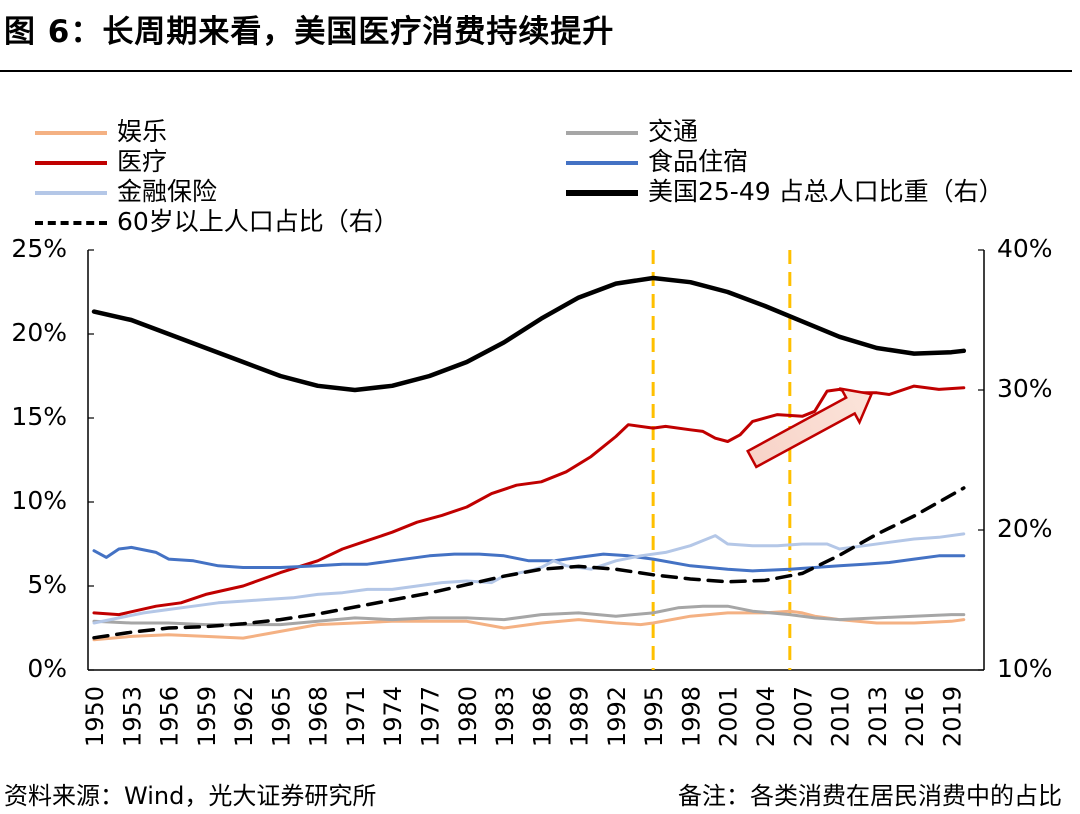 The height and width of the screenshot is (814, 1080). Describe the element at coordinates (39, 248) in the screenshot. I see `y-left-tick-label: 25%` at that location.